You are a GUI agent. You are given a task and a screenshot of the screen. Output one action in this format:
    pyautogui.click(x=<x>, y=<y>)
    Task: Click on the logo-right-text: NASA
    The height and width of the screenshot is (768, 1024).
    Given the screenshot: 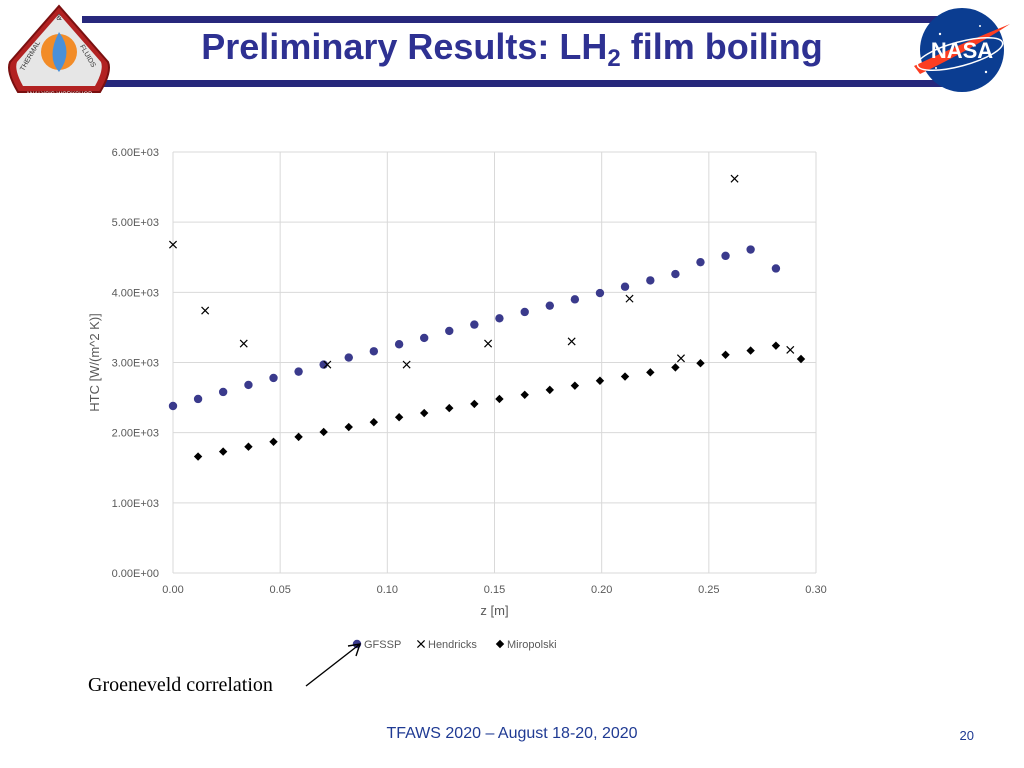 What is the action you would take?
    pyautogui.click(x=962, y=50)
    